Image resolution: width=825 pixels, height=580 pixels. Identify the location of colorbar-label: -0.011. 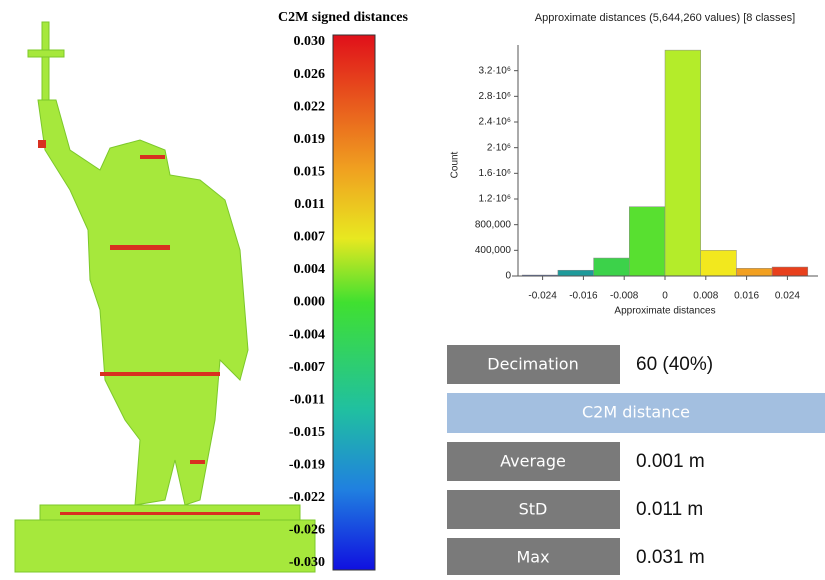
(307, 399).